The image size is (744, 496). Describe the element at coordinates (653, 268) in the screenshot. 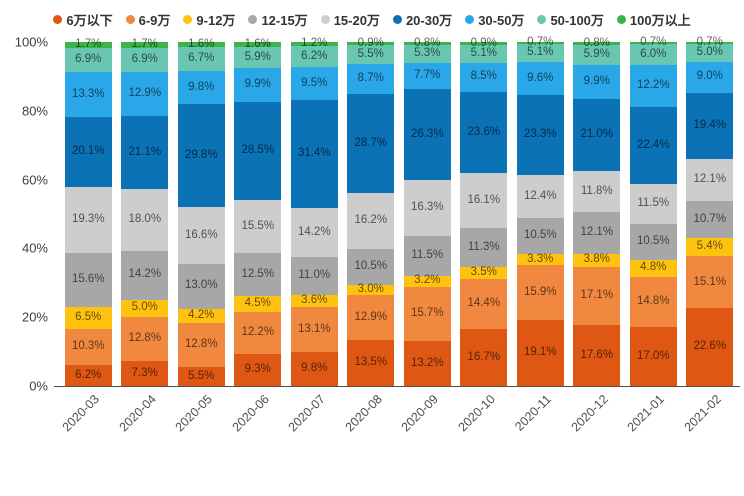

I see `bar-segment: 4.8%` at that location.